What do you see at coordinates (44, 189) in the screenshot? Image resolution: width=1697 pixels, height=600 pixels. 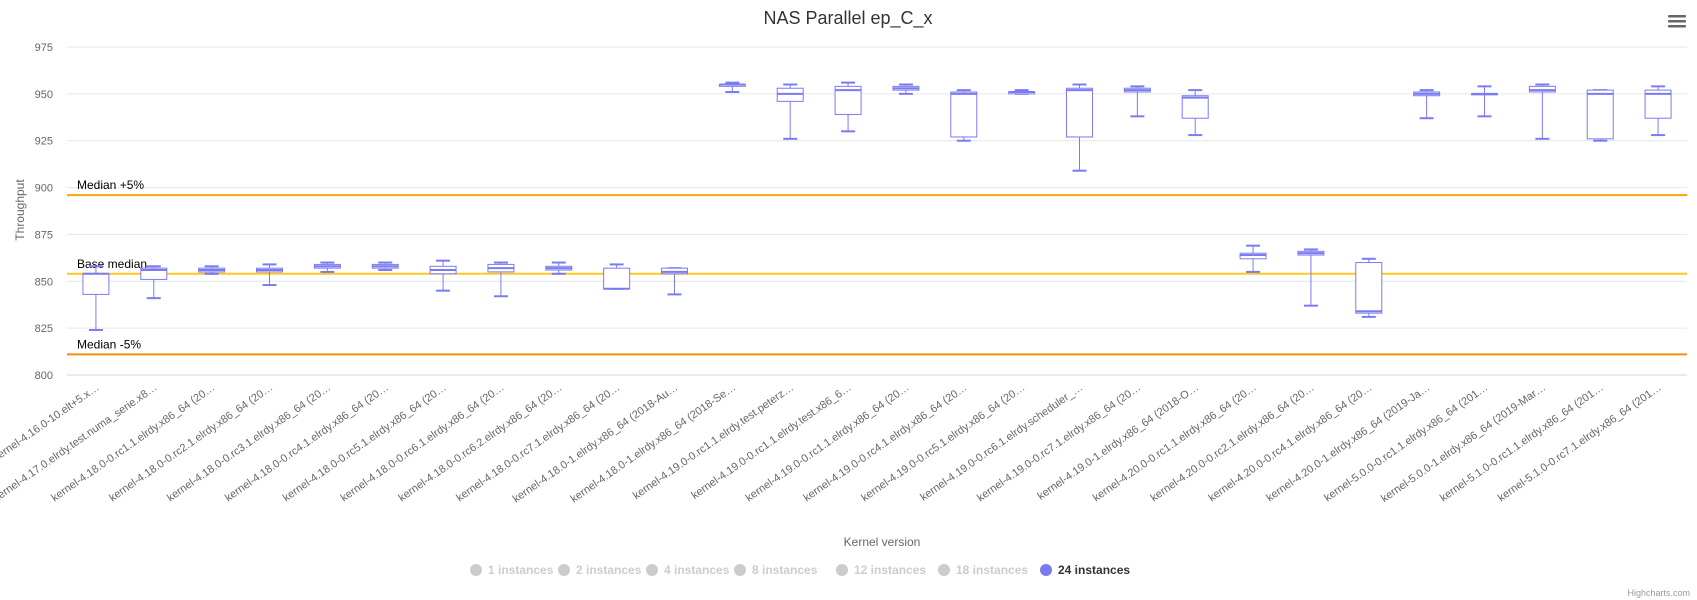 I see `y-tick-label: 900` at bounding box center [44, 189].